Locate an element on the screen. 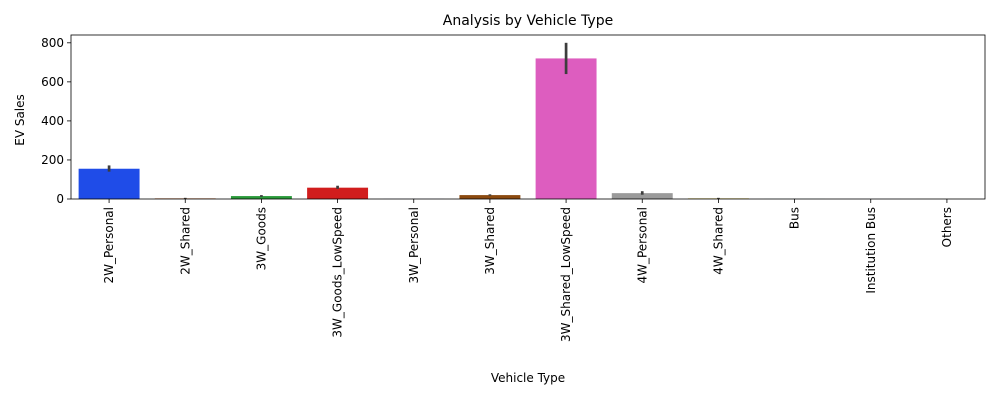  y-tick-label: 400 is located at coordinates (52, 121).